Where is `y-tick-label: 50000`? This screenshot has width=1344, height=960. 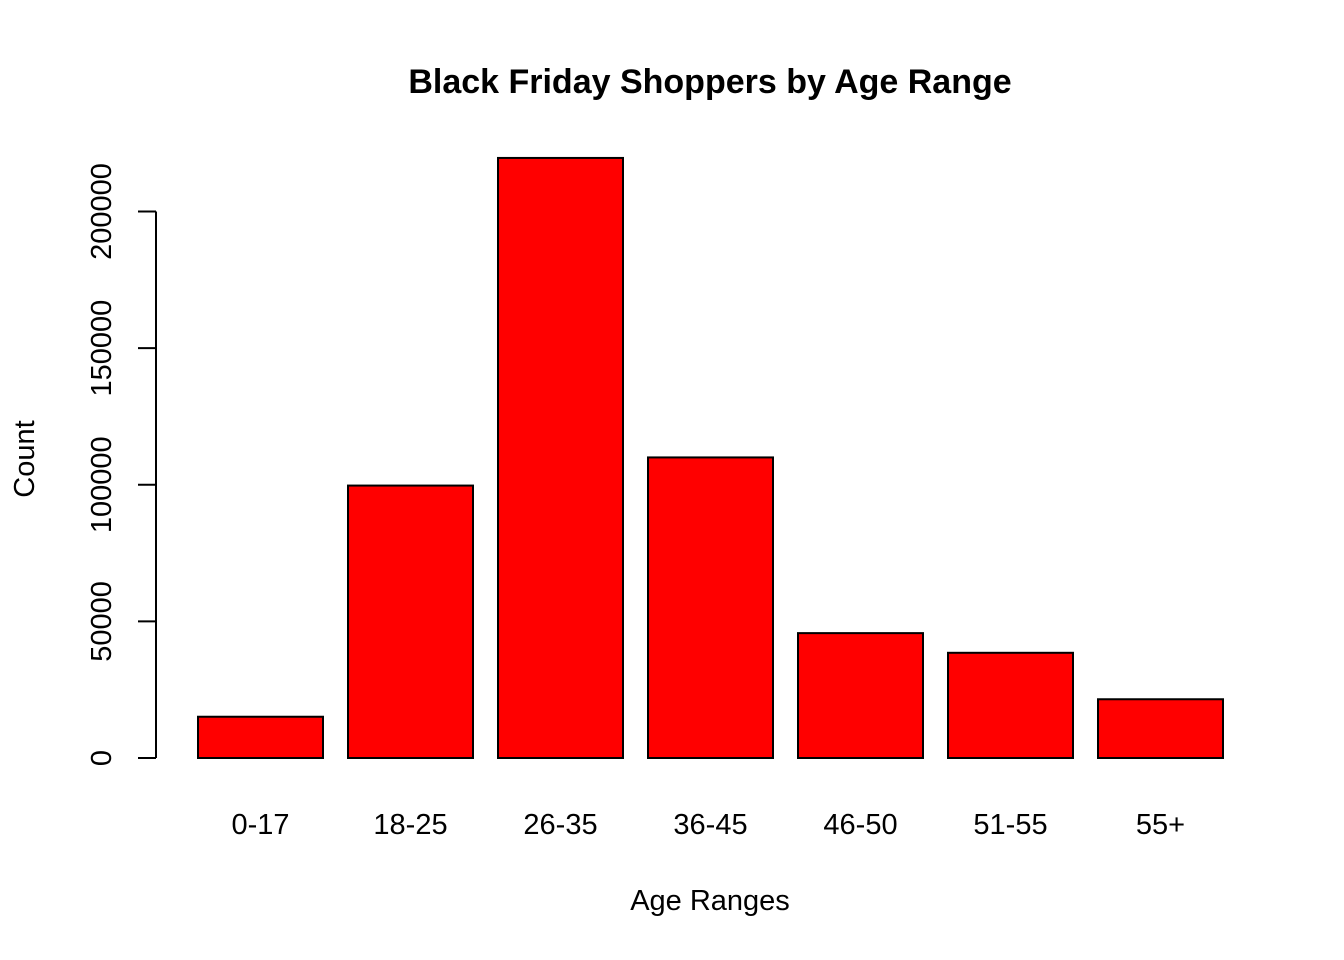
y-tick-label: 50000 is located at coordinates (102, 621).